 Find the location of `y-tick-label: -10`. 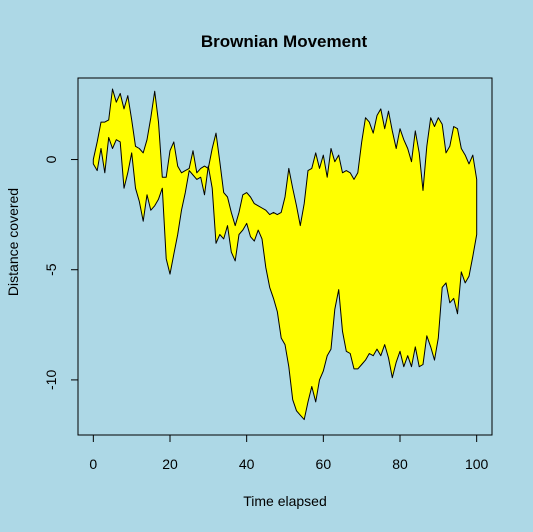

y-tick-label: -10 is located at coordinates (51, 380).